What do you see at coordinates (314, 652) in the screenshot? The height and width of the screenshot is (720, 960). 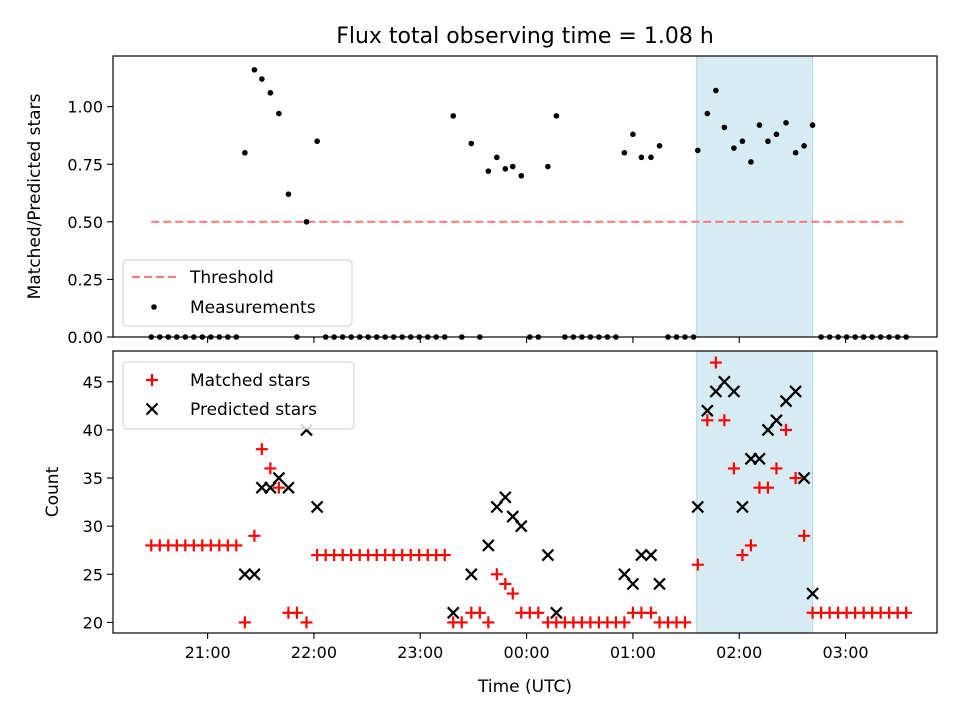 I see `x-tick-label: 22:00` at bounding box center [314, 652].